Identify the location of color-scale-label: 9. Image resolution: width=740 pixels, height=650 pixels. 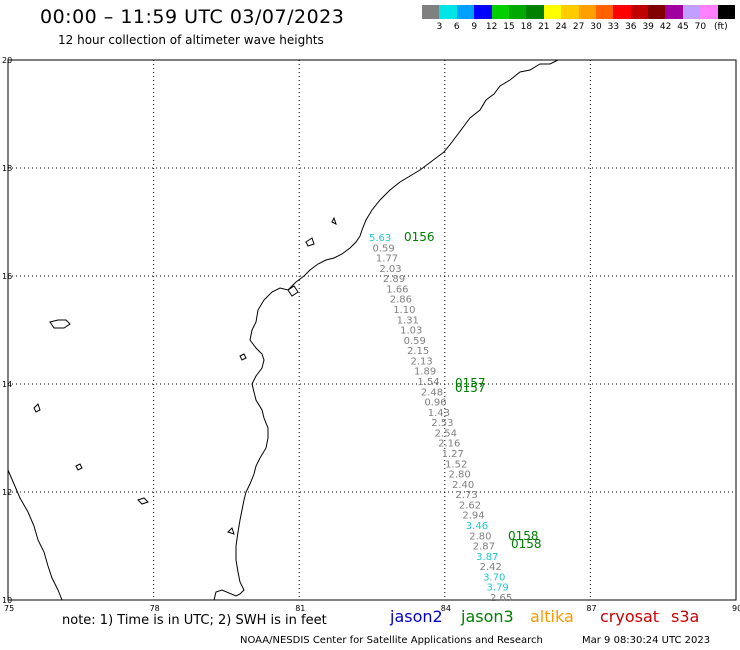
(474, 27).